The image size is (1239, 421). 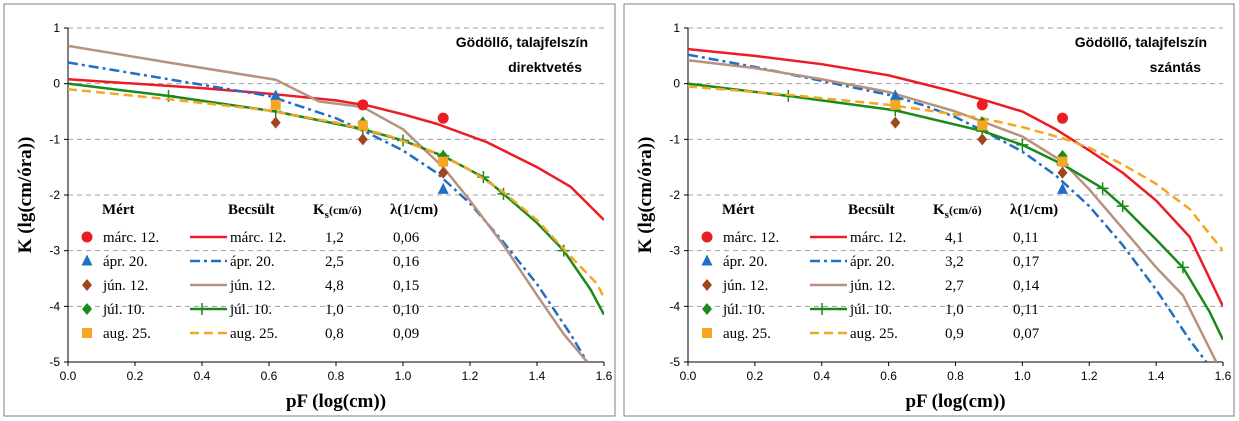 What do you see at coordinates (874, 334) in the screenshot?
I see `c1-legend-estimated-label-august: aug. 25.` at bounding box center [874, 334].